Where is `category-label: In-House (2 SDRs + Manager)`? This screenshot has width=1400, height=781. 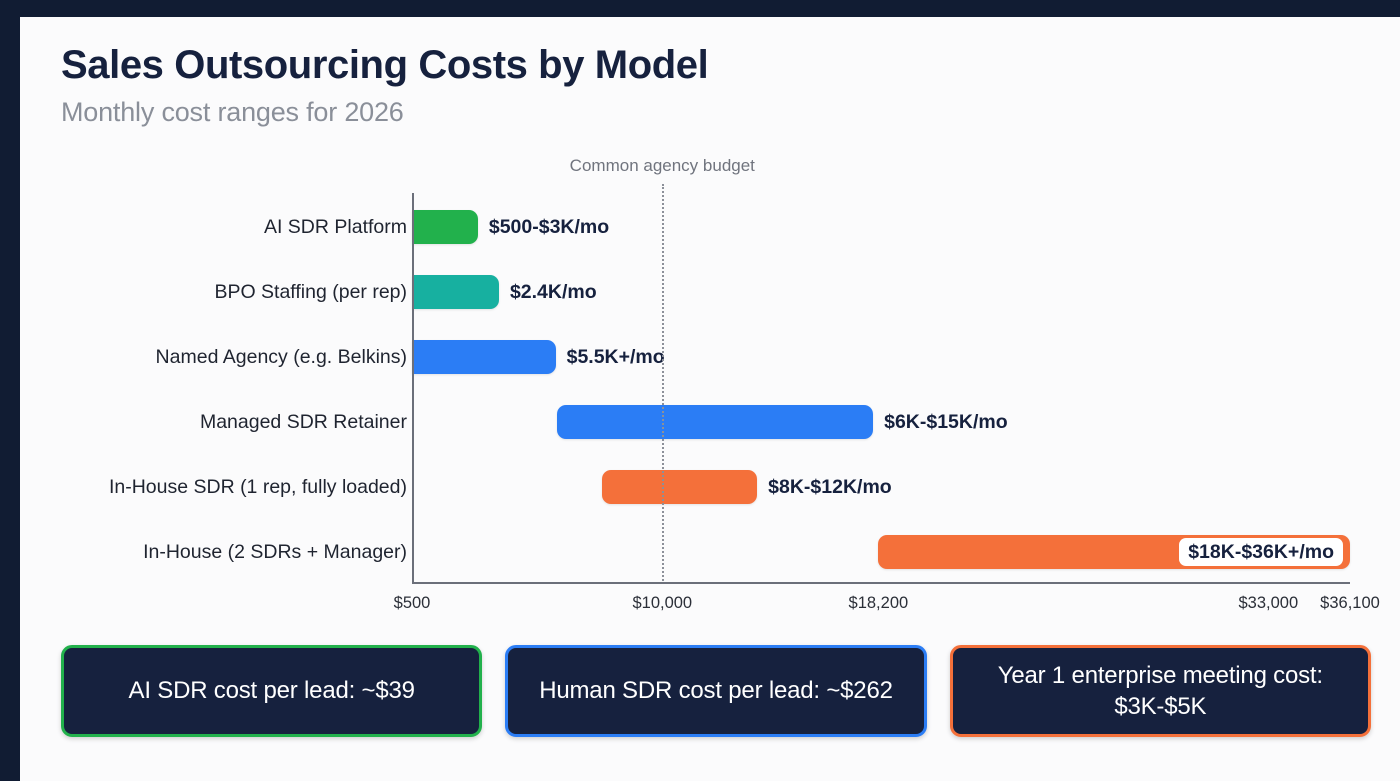
category-label: In-House (2 SDRs + Manager) is located at coordinates (275, 552).